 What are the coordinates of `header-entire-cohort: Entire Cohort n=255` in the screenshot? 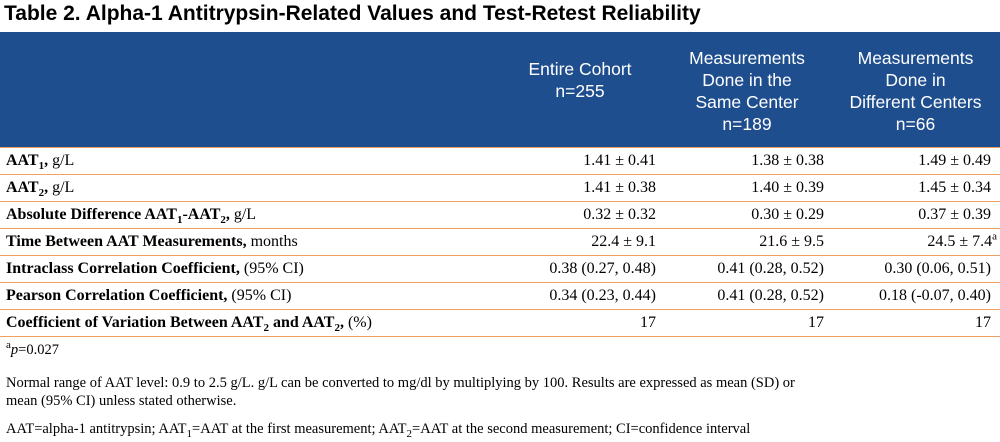 It's located at (580, 90).